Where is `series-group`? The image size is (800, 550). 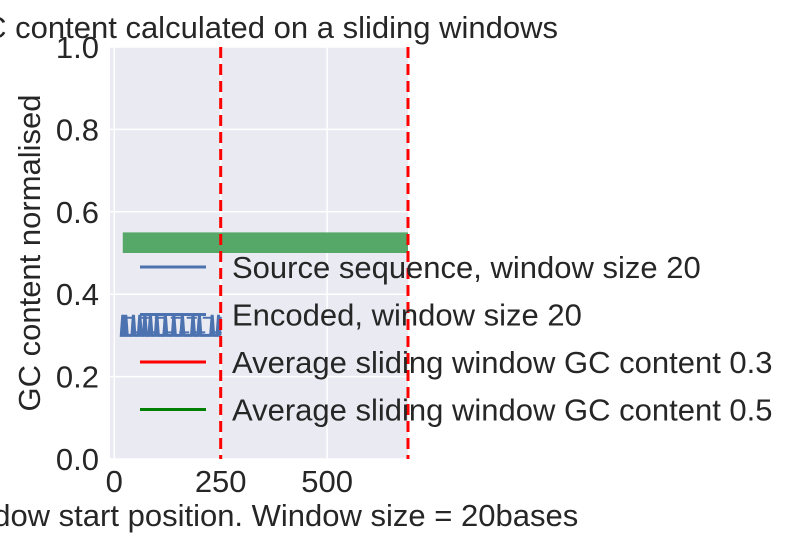 series-group is located at coordinates (264, 284).